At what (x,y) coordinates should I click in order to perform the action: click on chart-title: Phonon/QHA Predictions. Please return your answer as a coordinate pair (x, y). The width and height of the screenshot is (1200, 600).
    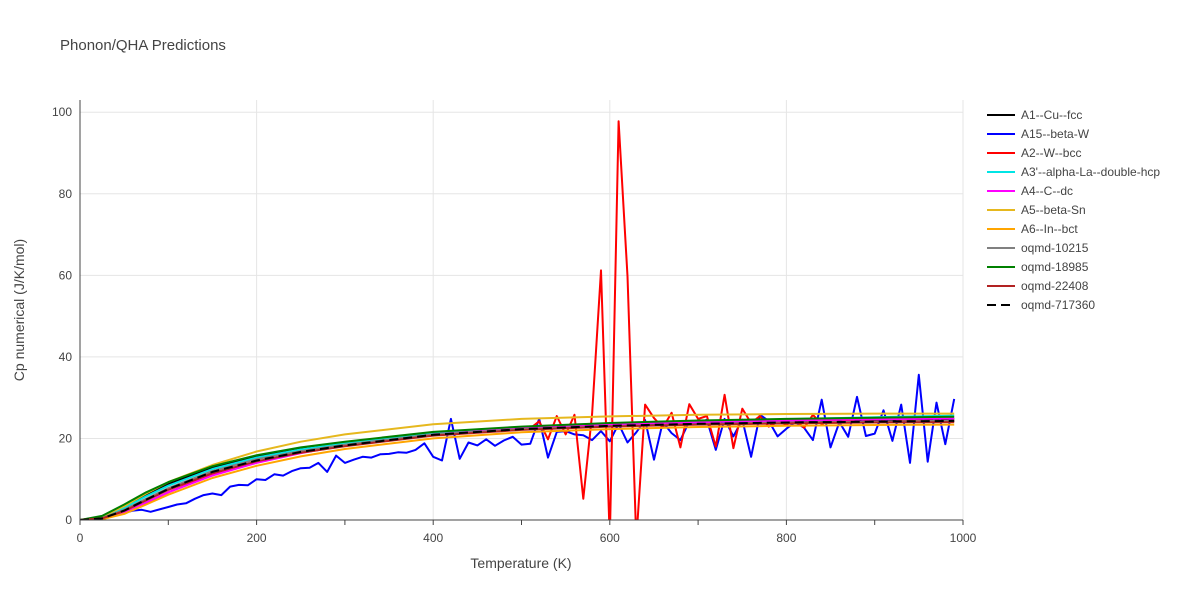
    Looking at the image, I should click on (143, 45).